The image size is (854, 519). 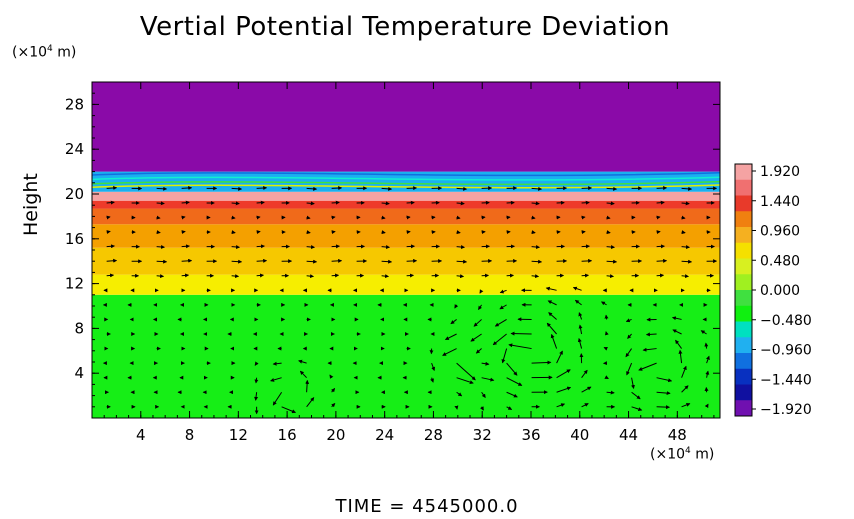 What do you see at coordinates (44, 52) in the screenshot?
I see `y-axis-unit: (×104 m)` at bounding box center [44, 52].